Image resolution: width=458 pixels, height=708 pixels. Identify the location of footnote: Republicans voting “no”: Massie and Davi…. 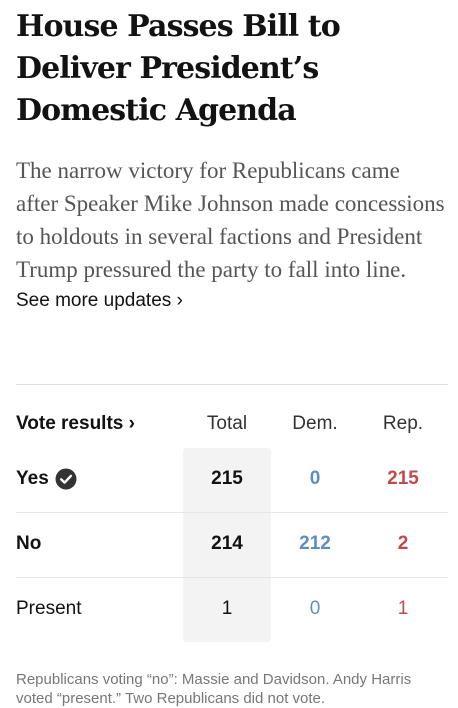
(214, 689).